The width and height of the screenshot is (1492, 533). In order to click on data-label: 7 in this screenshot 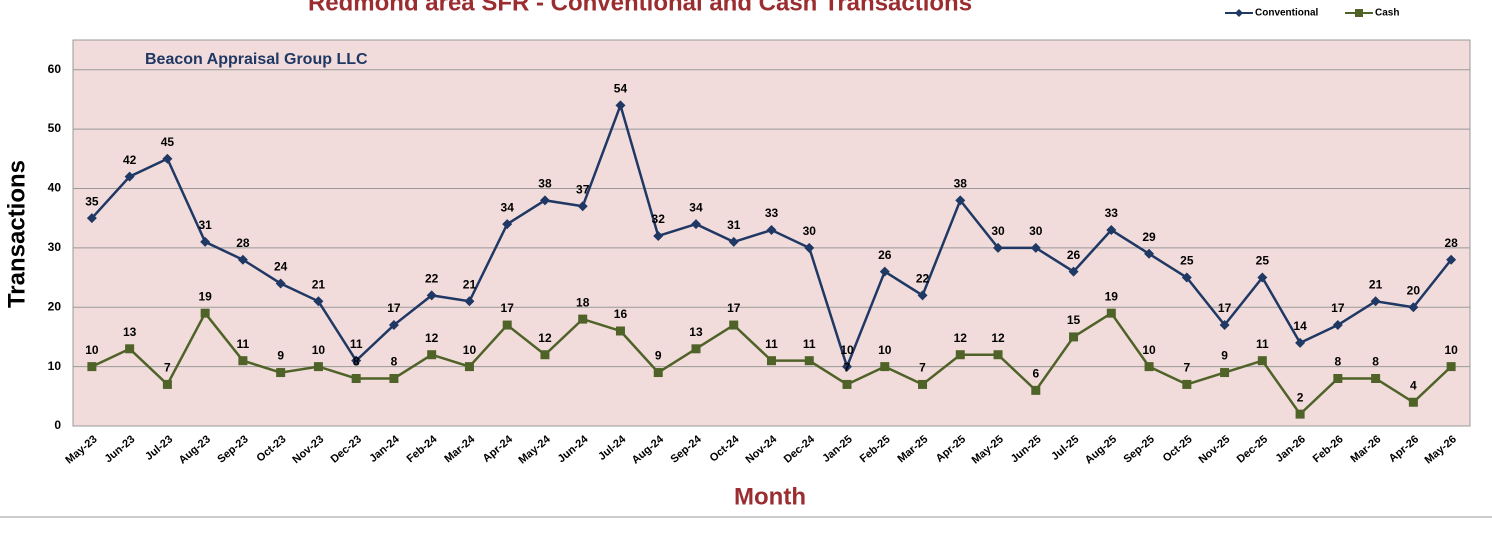, I will do `click(1186, 368)`.